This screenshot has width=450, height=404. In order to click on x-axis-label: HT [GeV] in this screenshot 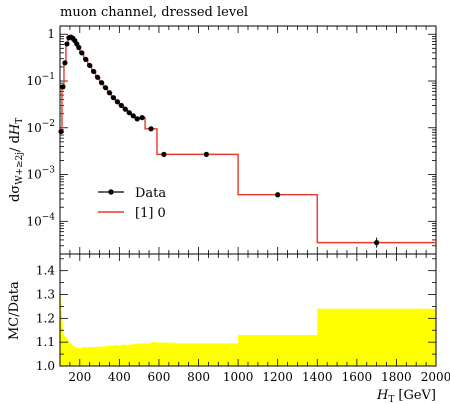, I will do `click(406, 396)`.